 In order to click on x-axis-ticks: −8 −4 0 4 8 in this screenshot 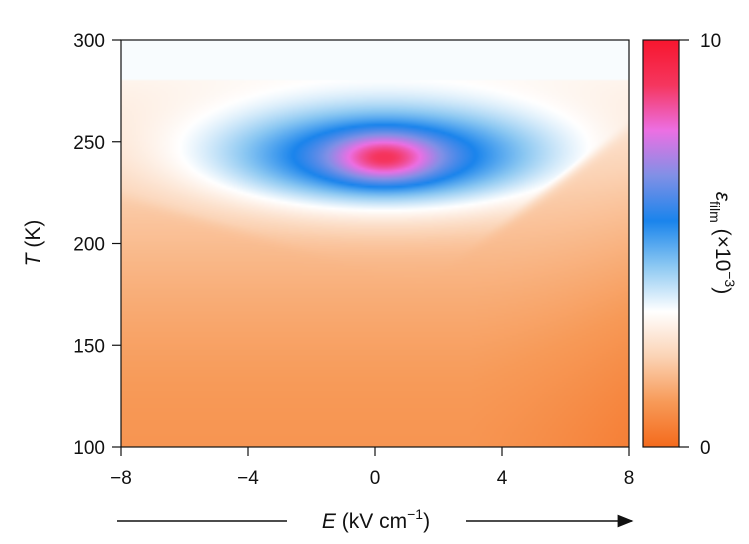, I will do `click(372, 468)`.